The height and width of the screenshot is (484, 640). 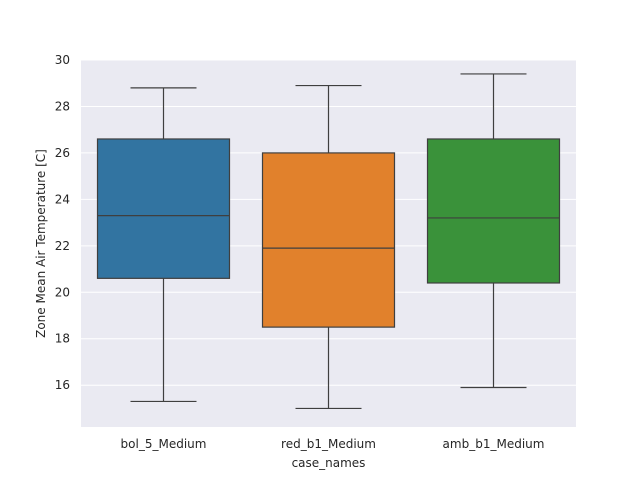 I want to click on x-tick-labels: bol_5_Medium red_b1_Medium amb_b1_Medium, so click(x=333, y=444).